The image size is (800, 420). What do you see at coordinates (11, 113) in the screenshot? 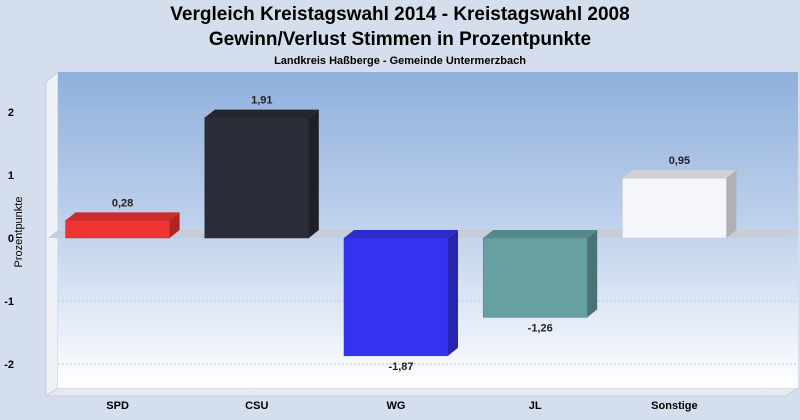
I see `y-tick-label: 2` at bounding box center [11, 113].